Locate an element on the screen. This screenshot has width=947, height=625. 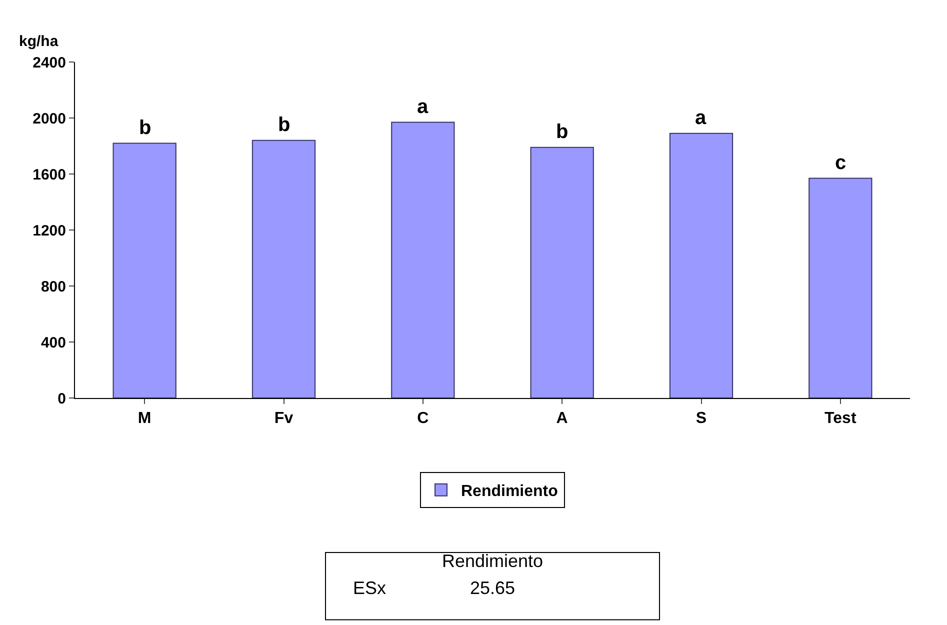
text: ESx is located at coordinates (369, 588).